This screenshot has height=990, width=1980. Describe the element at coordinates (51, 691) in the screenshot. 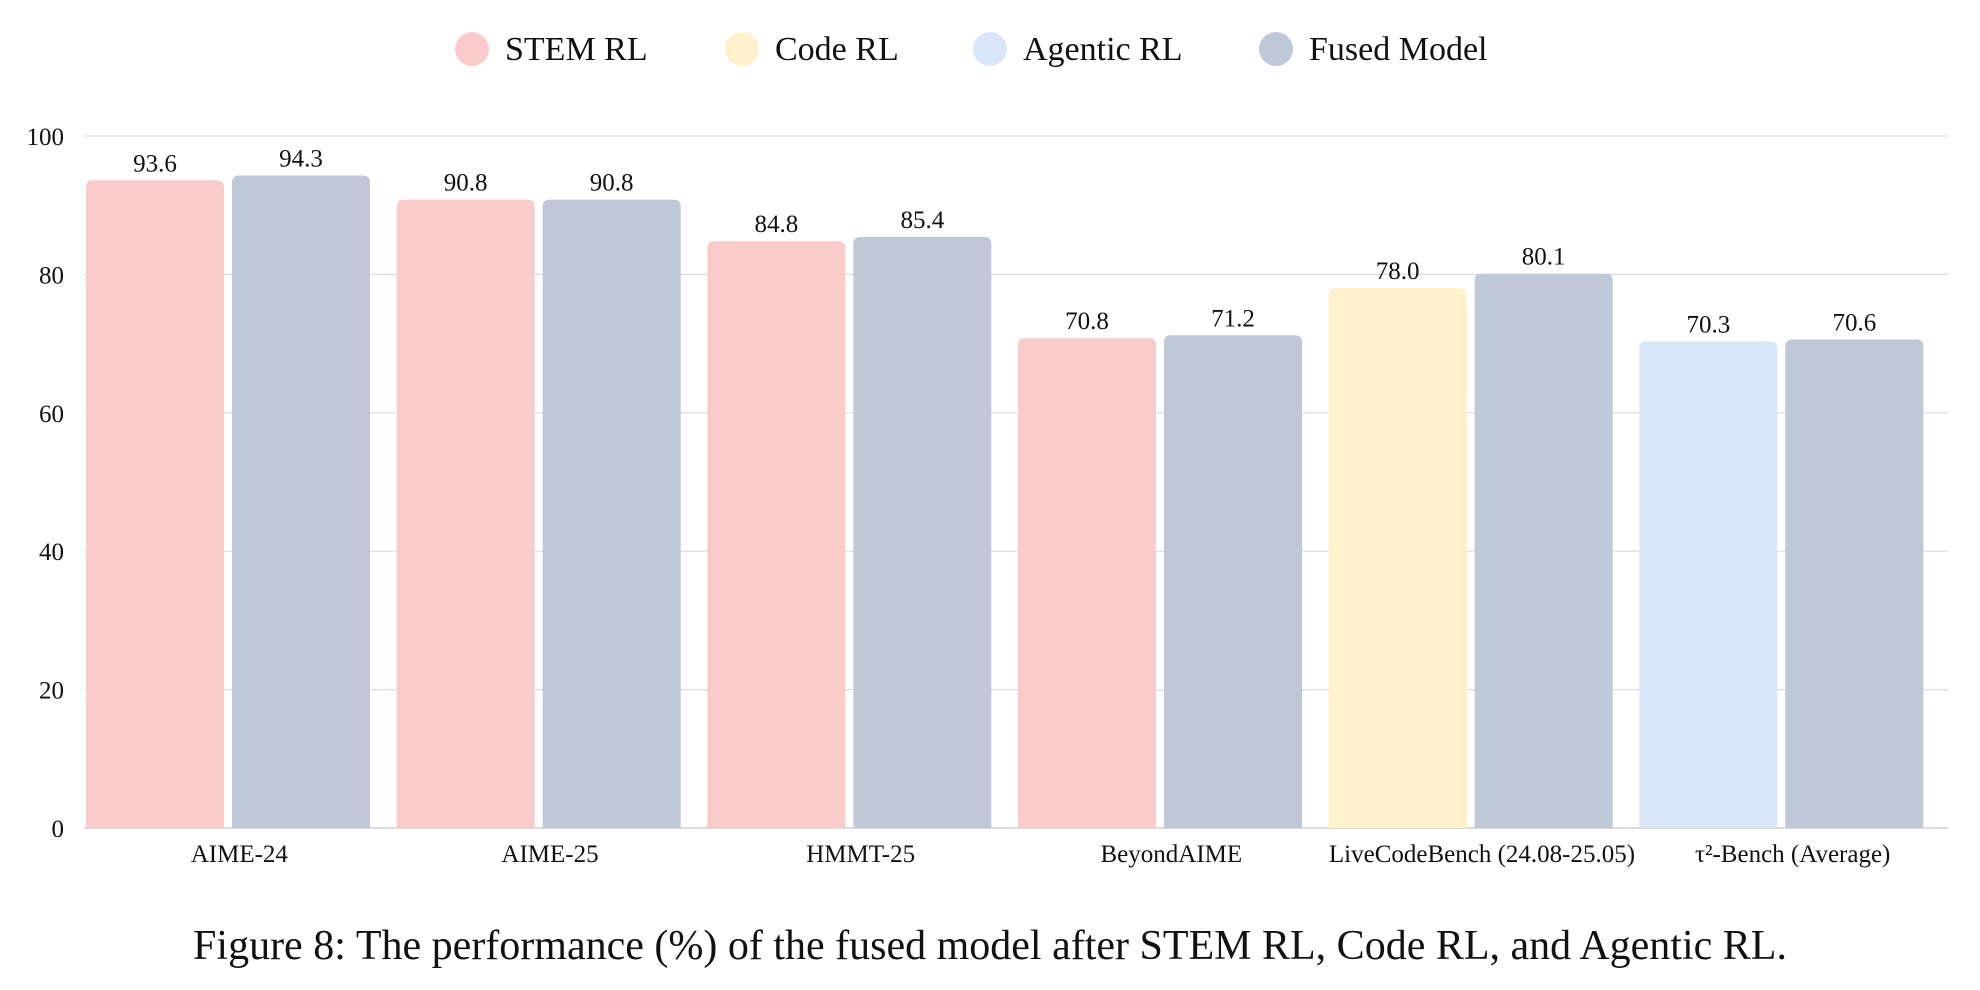

I see `y-tick-label-20: 20` at that location.